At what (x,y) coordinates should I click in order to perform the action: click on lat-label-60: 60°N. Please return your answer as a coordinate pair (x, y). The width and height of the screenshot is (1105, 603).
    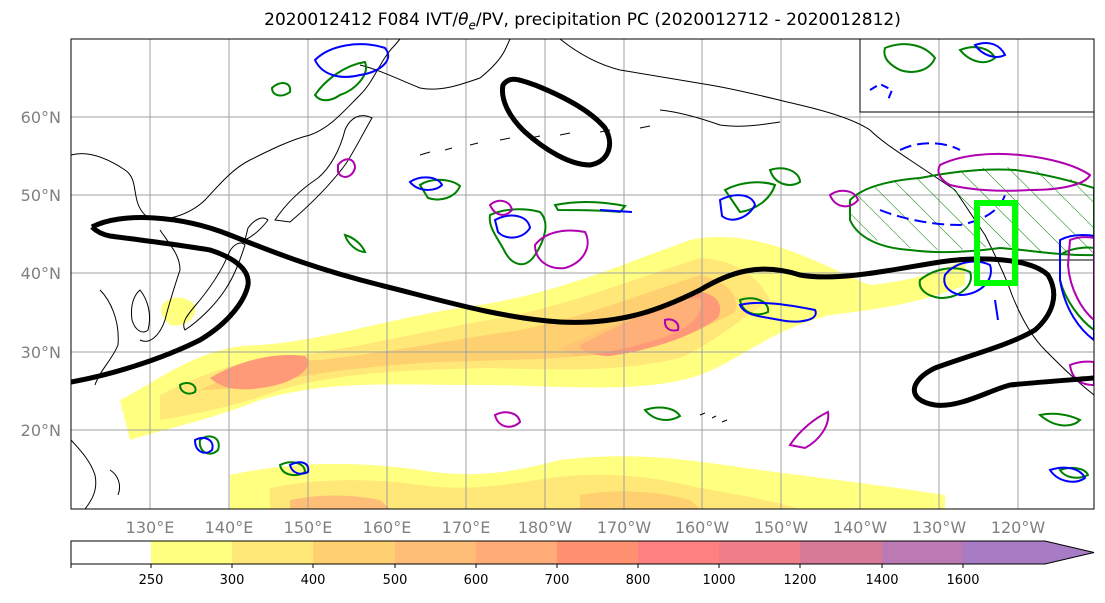
    Looking at the image, I should click on (41, 117).